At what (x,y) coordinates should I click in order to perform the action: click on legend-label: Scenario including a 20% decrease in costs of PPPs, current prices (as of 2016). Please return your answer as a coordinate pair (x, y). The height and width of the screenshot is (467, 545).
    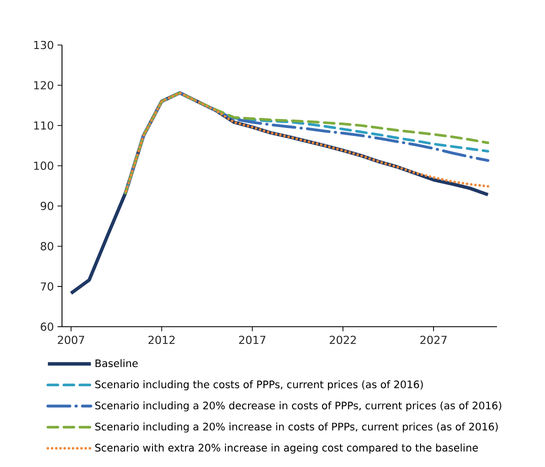
    Looking at the image, I should click on (298, 406).